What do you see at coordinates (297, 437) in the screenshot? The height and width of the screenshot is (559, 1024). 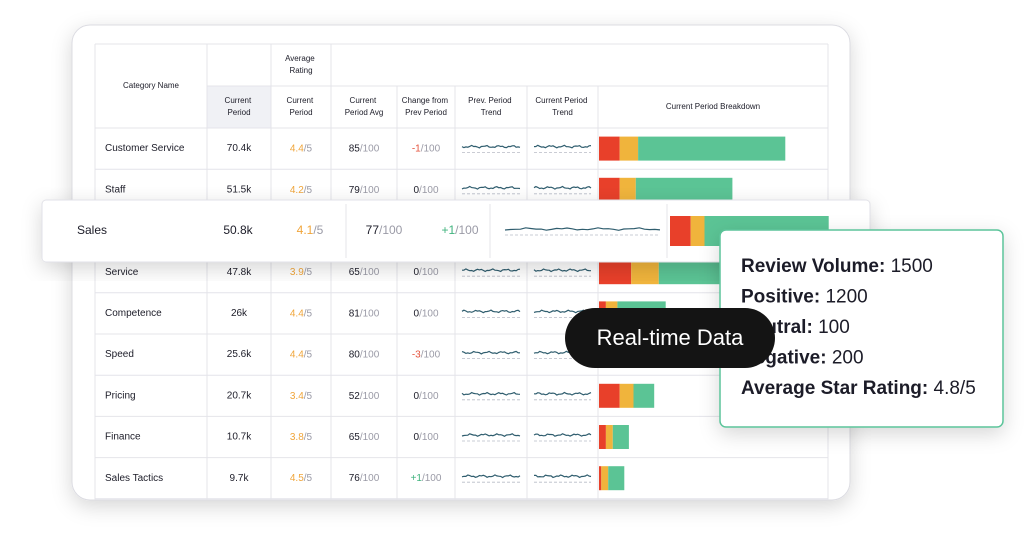 I see `rating-value: 3.8` at bounding box center [297, 437].